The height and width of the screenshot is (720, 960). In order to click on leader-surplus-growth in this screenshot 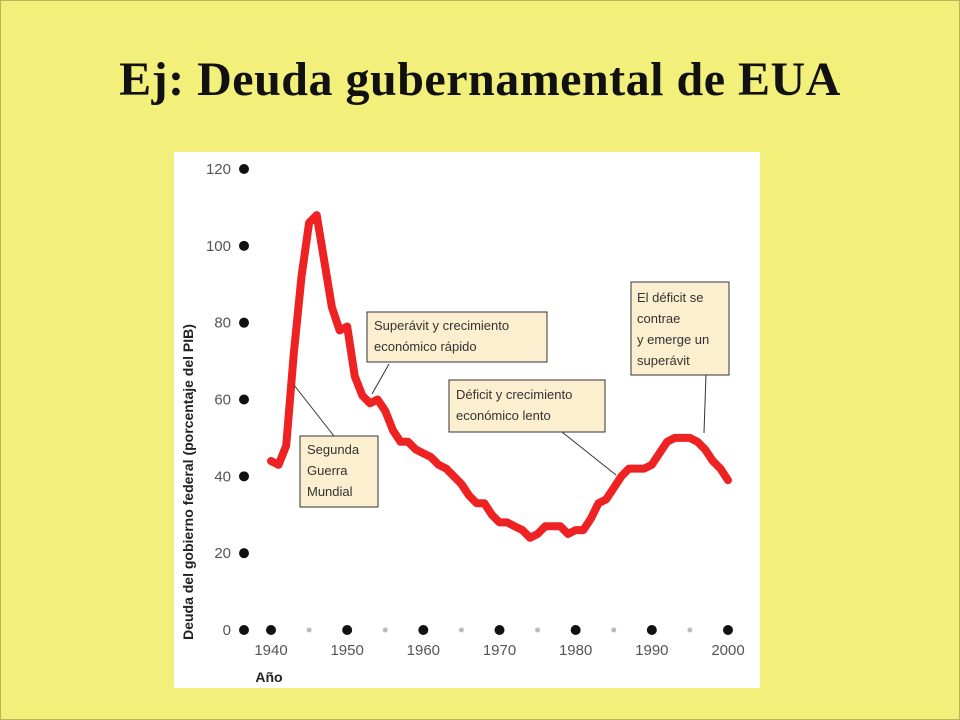, I will do `click(380, 379)`.